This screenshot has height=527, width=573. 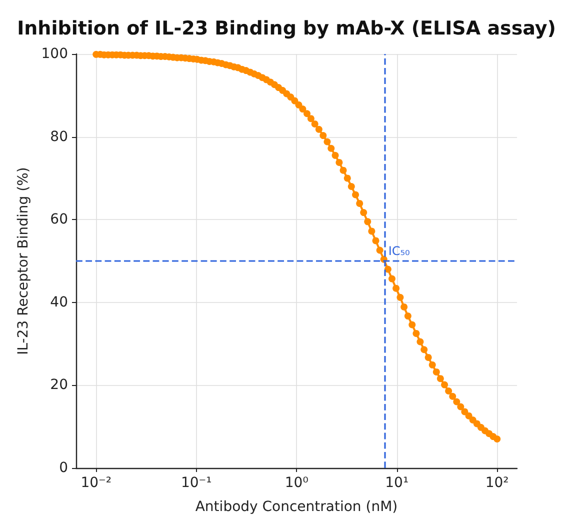 I want to click on y-tick-label: 100, so click(x=54, y=54).